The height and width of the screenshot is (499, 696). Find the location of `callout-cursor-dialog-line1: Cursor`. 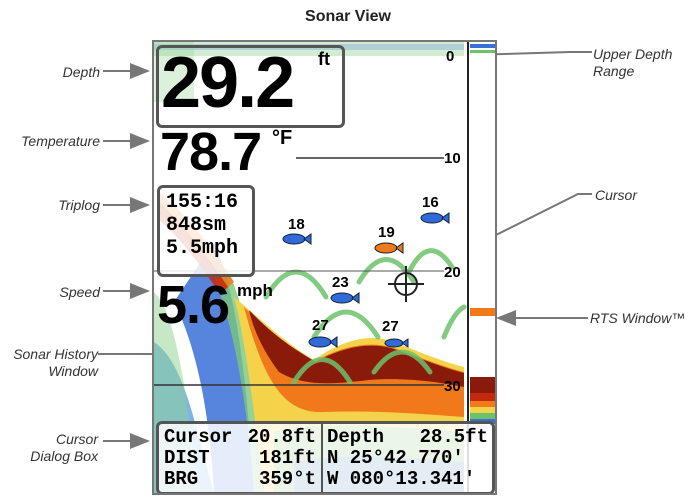

callout-cursor-dialog-line1: Cursor is located at coordinates (76, 439).